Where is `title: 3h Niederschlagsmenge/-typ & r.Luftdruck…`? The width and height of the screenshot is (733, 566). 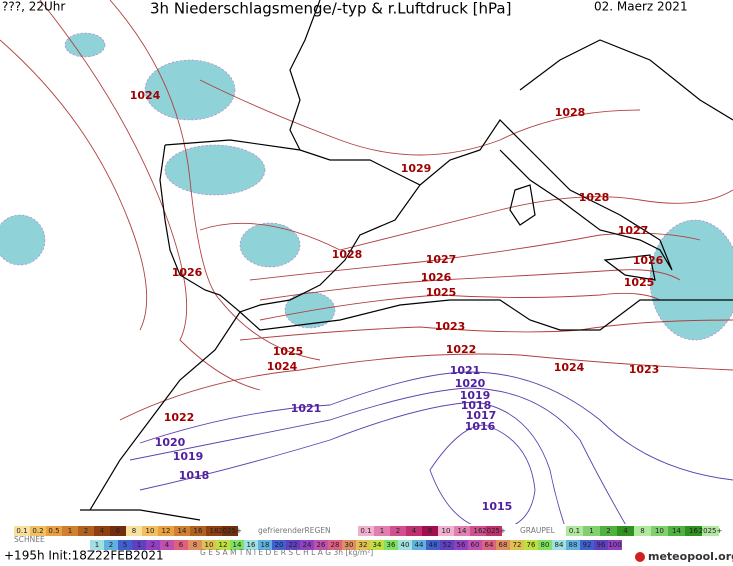
title: 3h Niederschlagsmenge/-typ & r.Luftdruck… is located at coordinates (330, 9).